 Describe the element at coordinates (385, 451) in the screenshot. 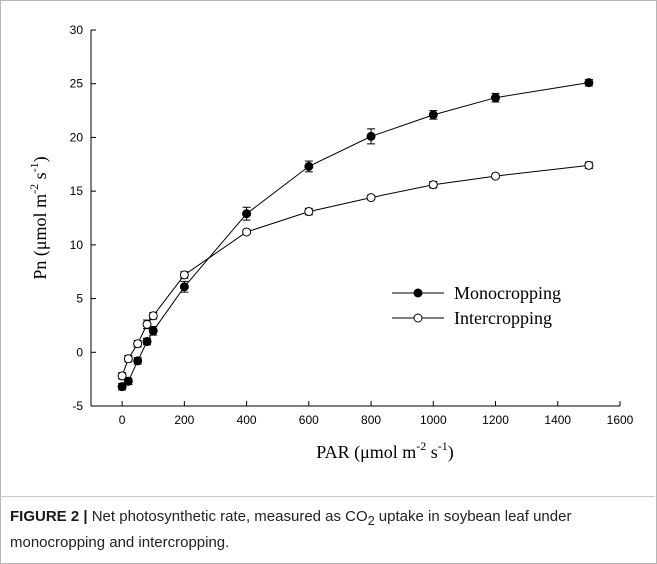

I see `x-axis-title: PAR (μmol m-2 s-1)` at that location.